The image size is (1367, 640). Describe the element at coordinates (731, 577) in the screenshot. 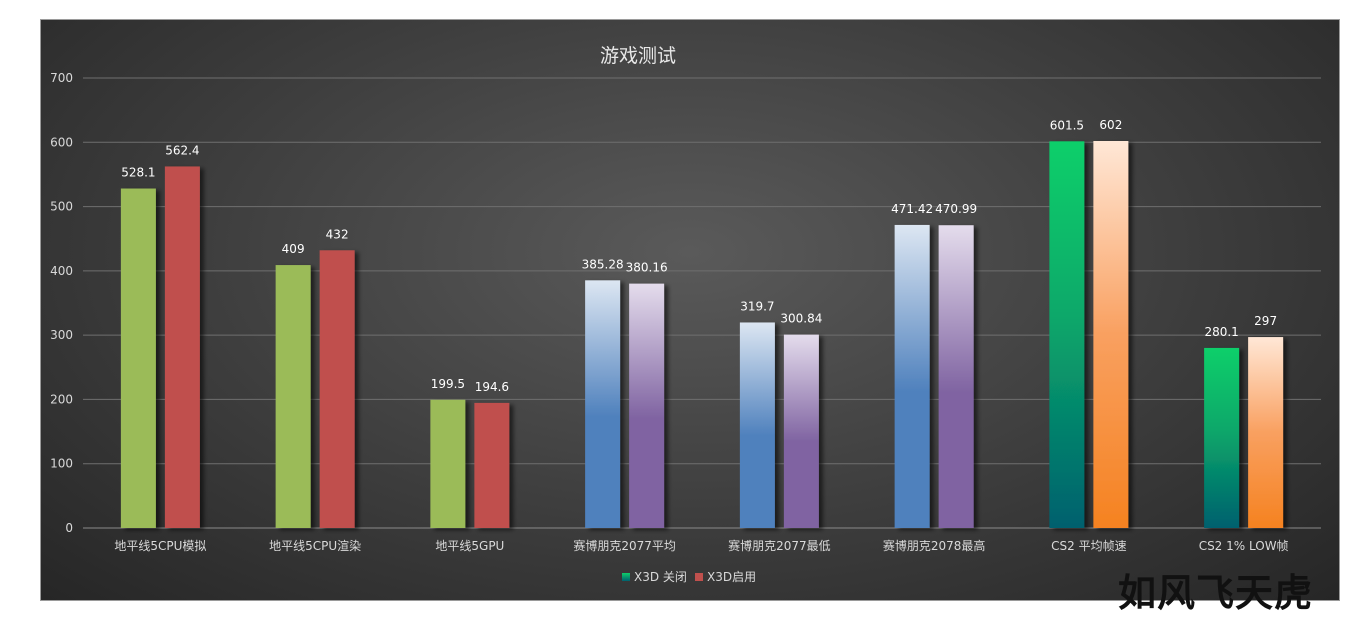

I see `legend-label-x3d-on: X3D启用` at that location.